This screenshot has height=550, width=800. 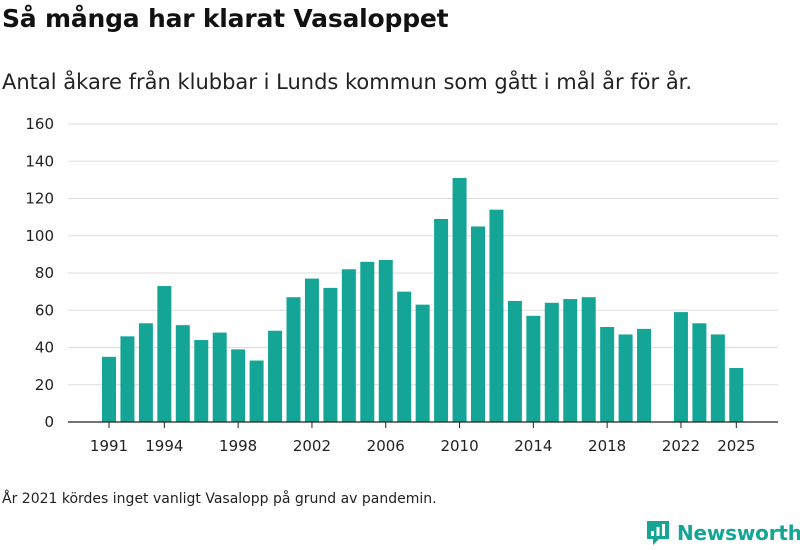 I want to click on bar-2005, so click(x=367, y=341).